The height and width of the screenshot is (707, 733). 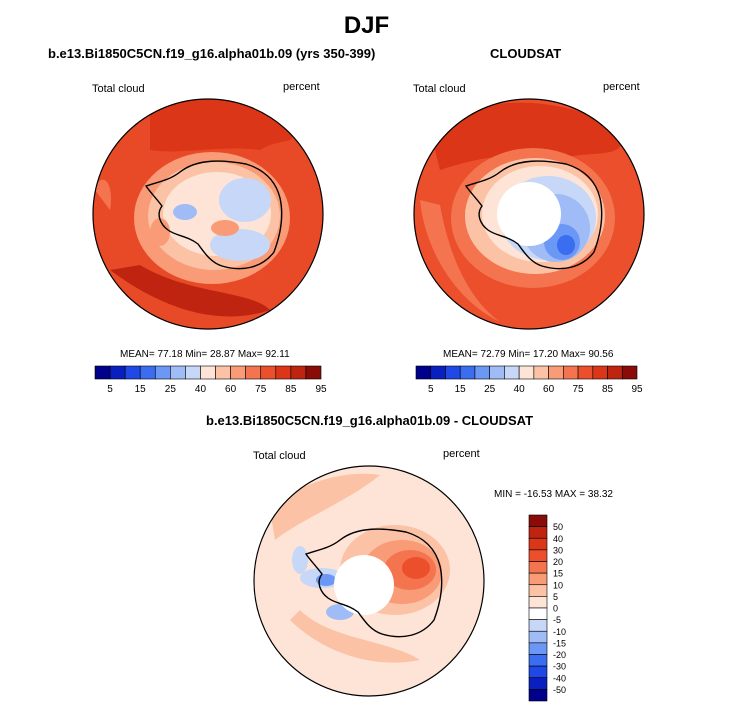 I want to click on panel3-colorbar-label: -20, so click(x=559, y=655).